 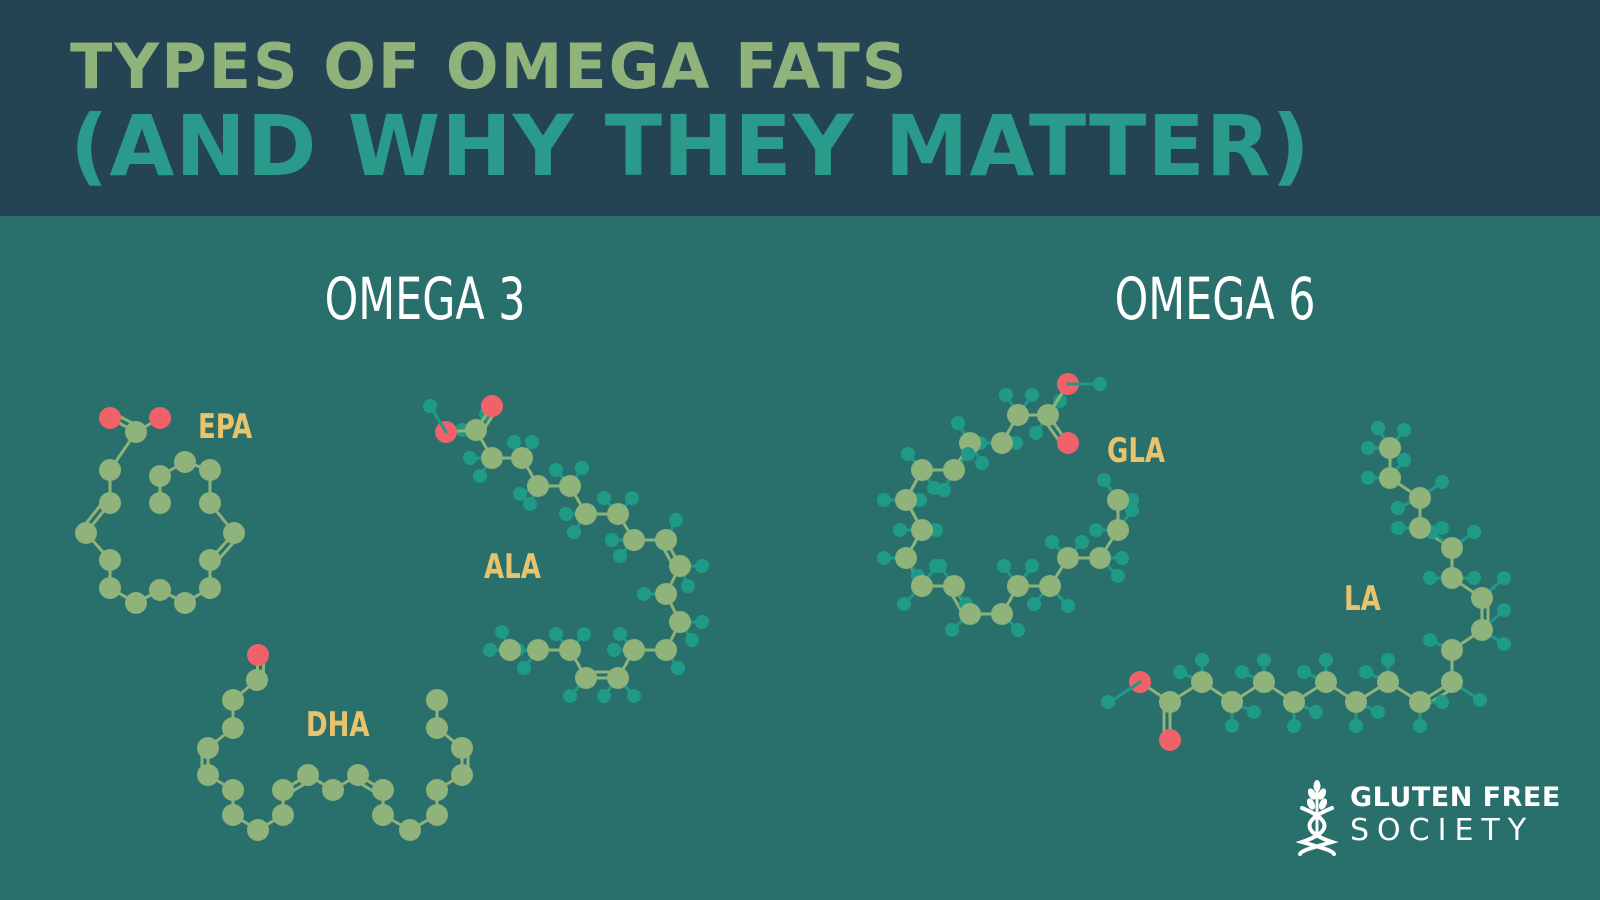 What do you see at coordinates (338, 725) in the screenshot?
I see `dha-label: DHA` at bounding box center [338, 725].